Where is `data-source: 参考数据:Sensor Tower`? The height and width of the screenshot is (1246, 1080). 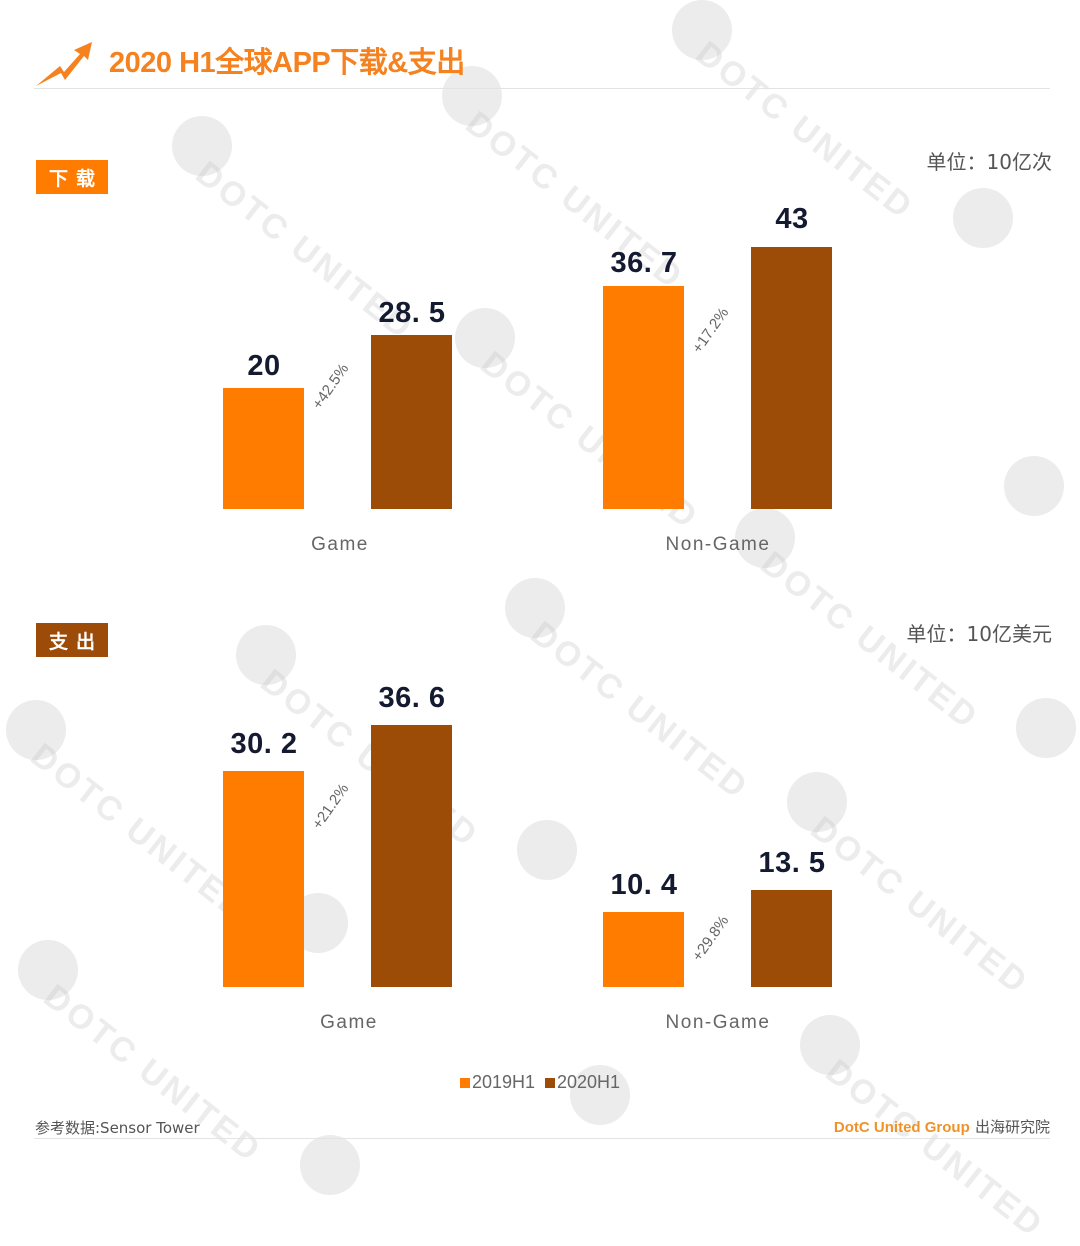 data-source: 参考数据:Sensor Tower is located at coordinates (117, 1128).